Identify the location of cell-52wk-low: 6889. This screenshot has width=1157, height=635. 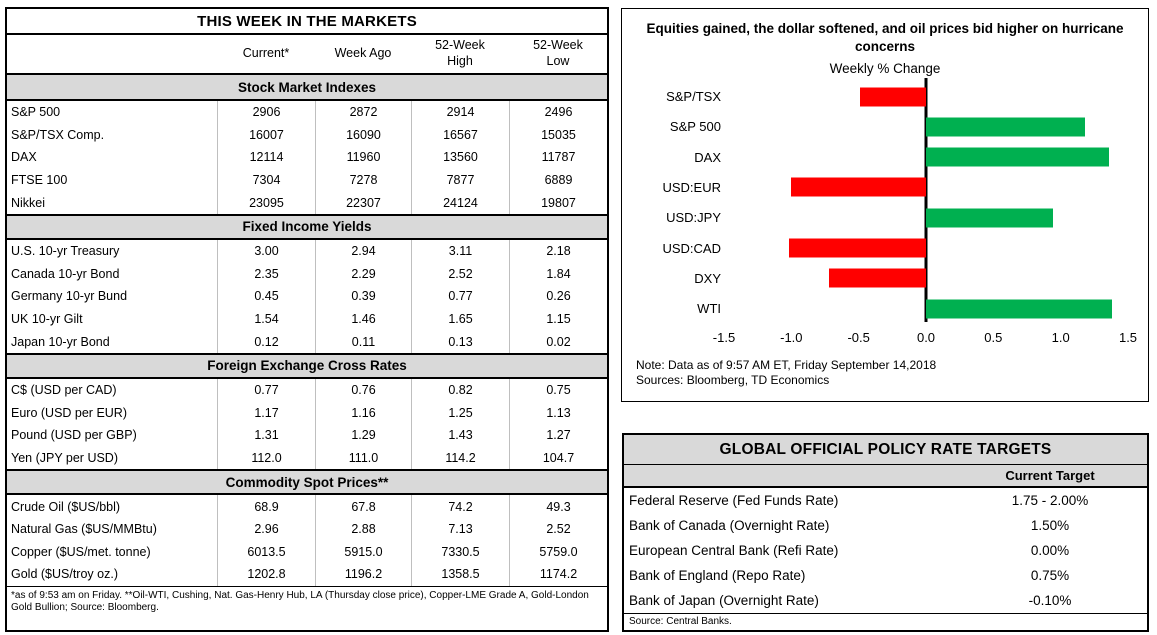
(558, 180).